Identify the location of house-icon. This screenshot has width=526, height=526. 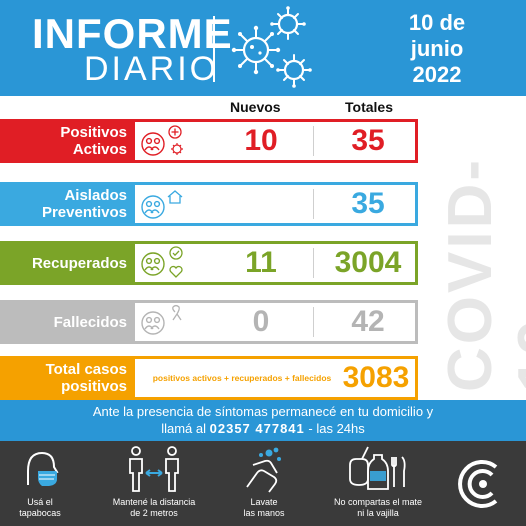
(175, 197).